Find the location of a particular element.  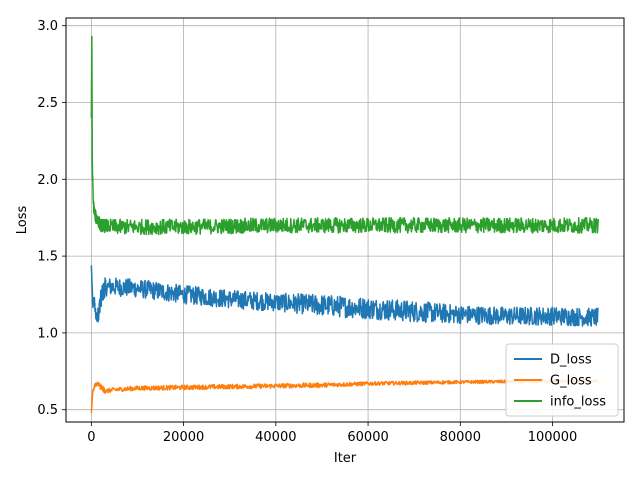

legend-label: D_loss is located at coordinates (571, 360).